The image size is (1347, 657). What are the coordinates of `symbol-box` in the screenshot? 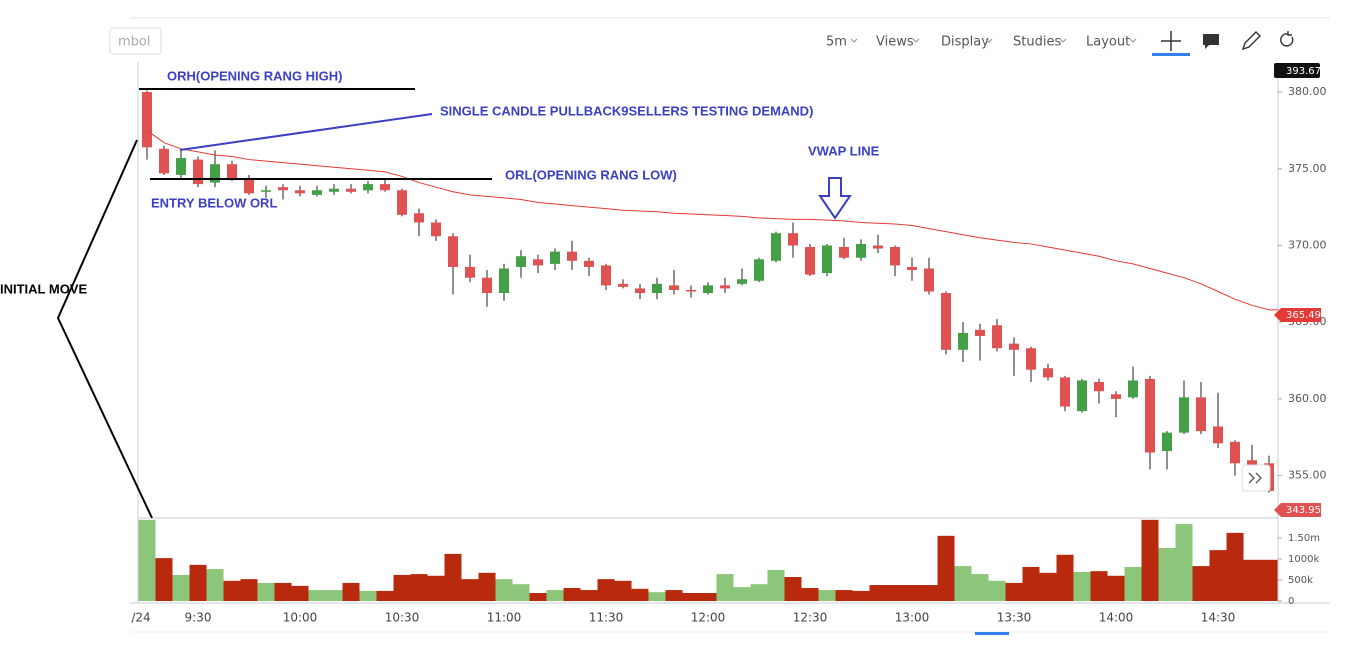 It's located at (135, 41).